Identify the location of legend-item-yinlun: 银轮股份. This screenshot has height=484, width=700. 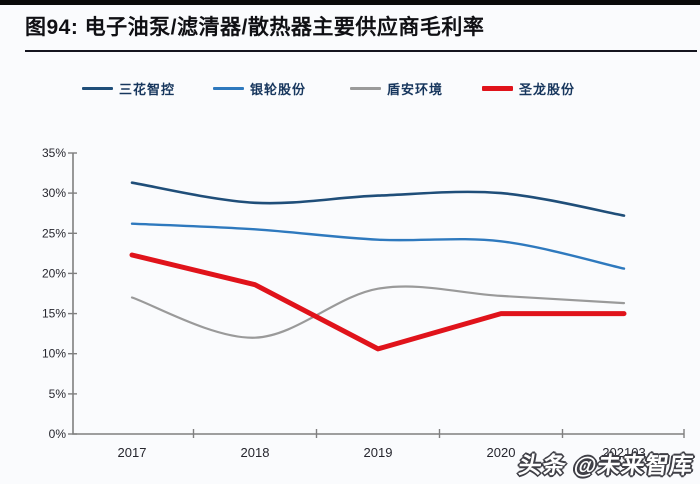
(259, 88).